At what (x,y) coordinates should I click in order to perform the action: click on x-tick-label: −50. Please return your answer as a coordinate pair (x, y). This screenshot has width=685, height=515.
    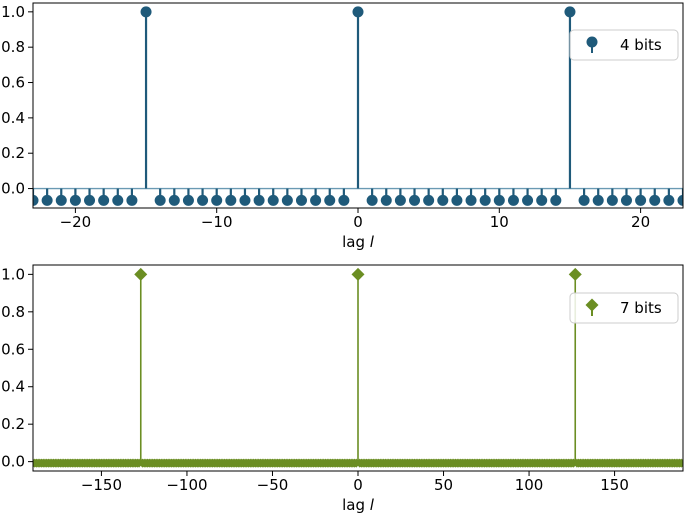
    Looking at the image, I should click on (273, 485).